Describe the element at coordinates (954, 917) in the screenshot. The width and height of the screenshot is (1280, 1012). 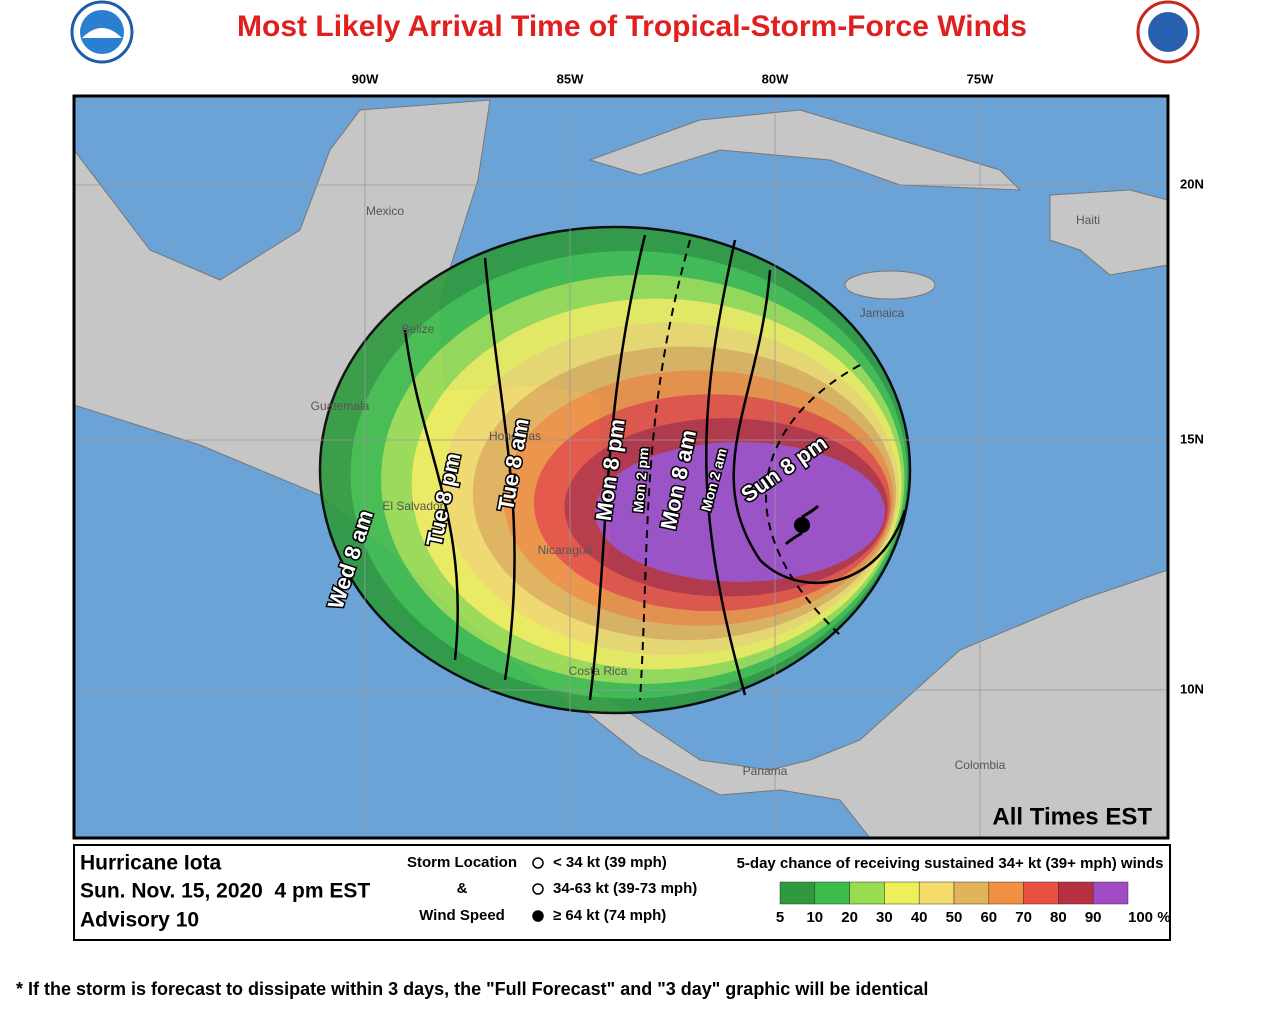
I see `probability-label: 50` at that location.